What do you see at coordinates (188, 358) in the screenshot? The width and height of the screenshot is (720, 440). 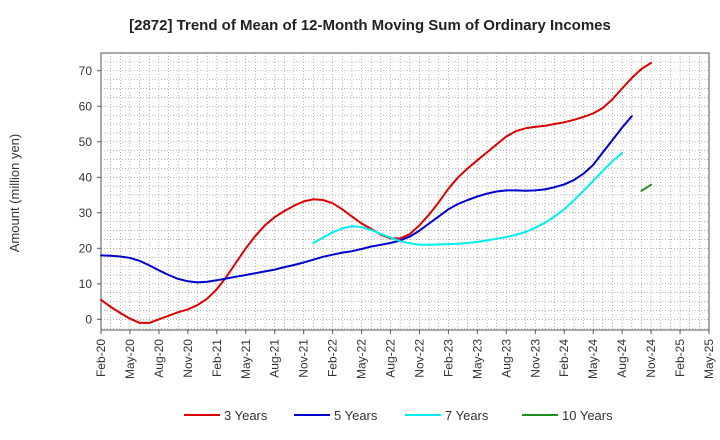 I see `x-tick-label: Nov-20` at bounding box center [188, 358].